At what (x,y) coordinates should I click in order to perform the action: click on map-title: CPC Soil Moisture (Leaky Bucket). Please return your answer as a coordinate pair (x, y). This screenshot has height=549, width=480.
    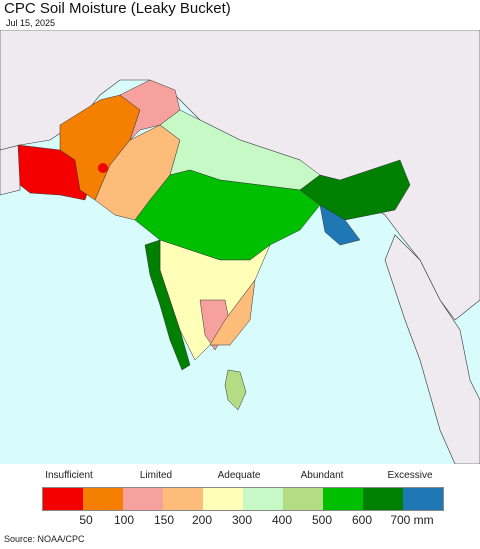
    Looking at the image, I should click on (117, 8).